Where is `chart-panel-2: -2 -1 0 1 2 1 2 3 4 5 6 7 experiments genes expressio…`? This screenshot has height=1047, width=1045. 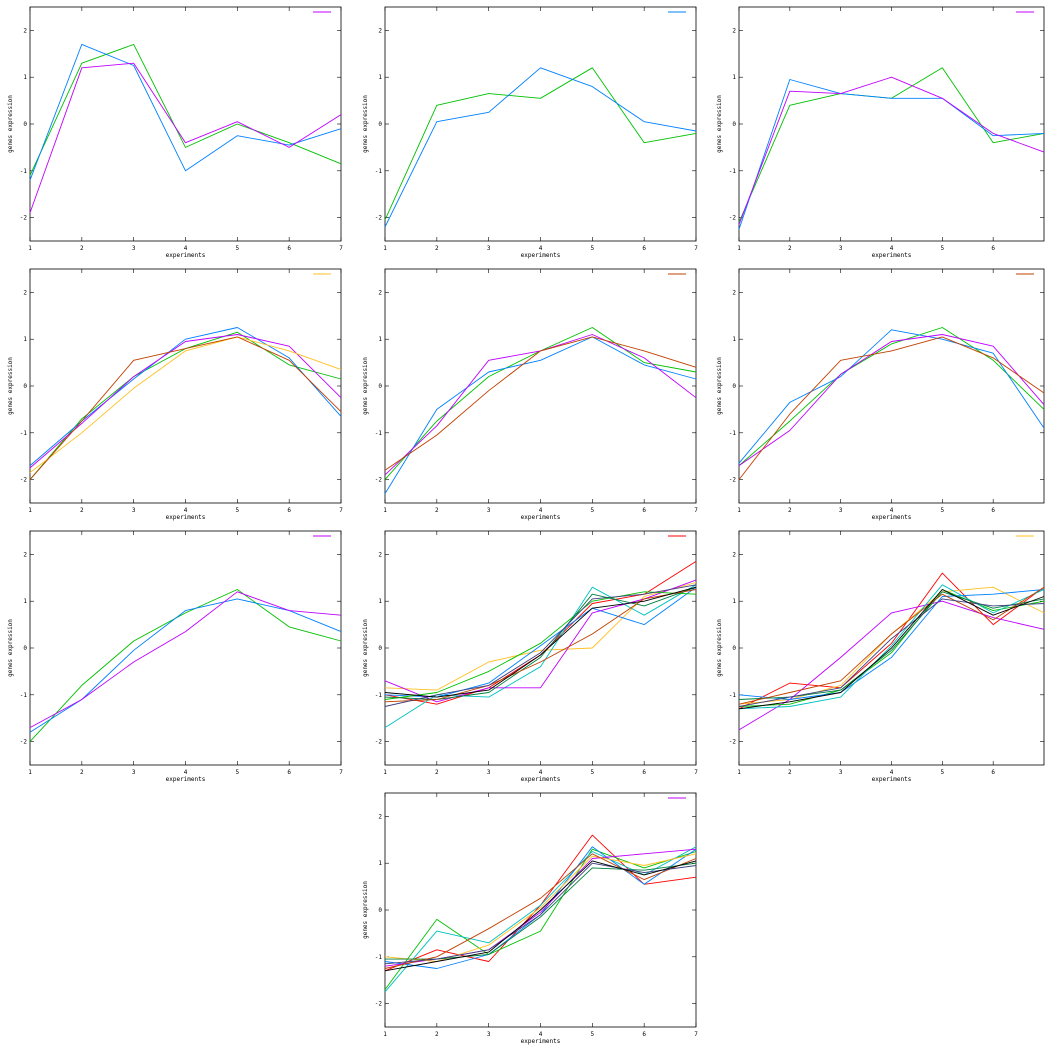
chart-panel-2: -2 -1 0 1 2 1 2 3 4 5 6 7 experiments genes expressio… is located at coordinates (530, 132).